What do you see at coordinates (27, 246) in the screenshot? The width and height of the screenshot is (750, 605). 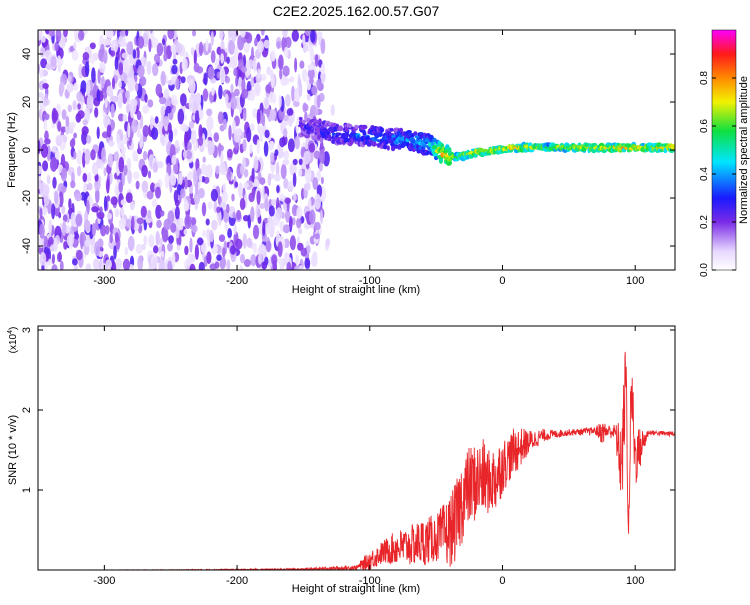 I see `spectrogram-y-tick-label: -40` at bounding box center [27, 246].